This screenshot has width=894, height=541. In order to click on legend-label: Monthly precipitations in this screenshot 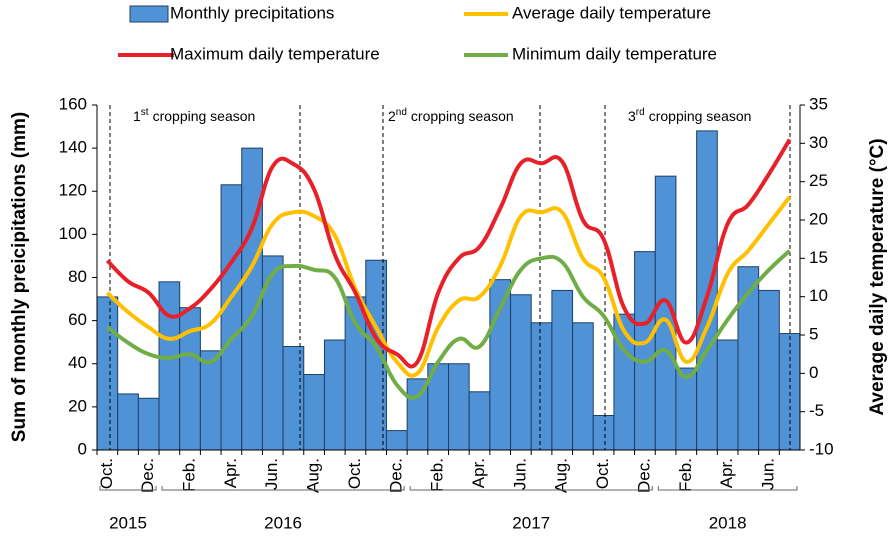, I will do `click(252, 12)`.